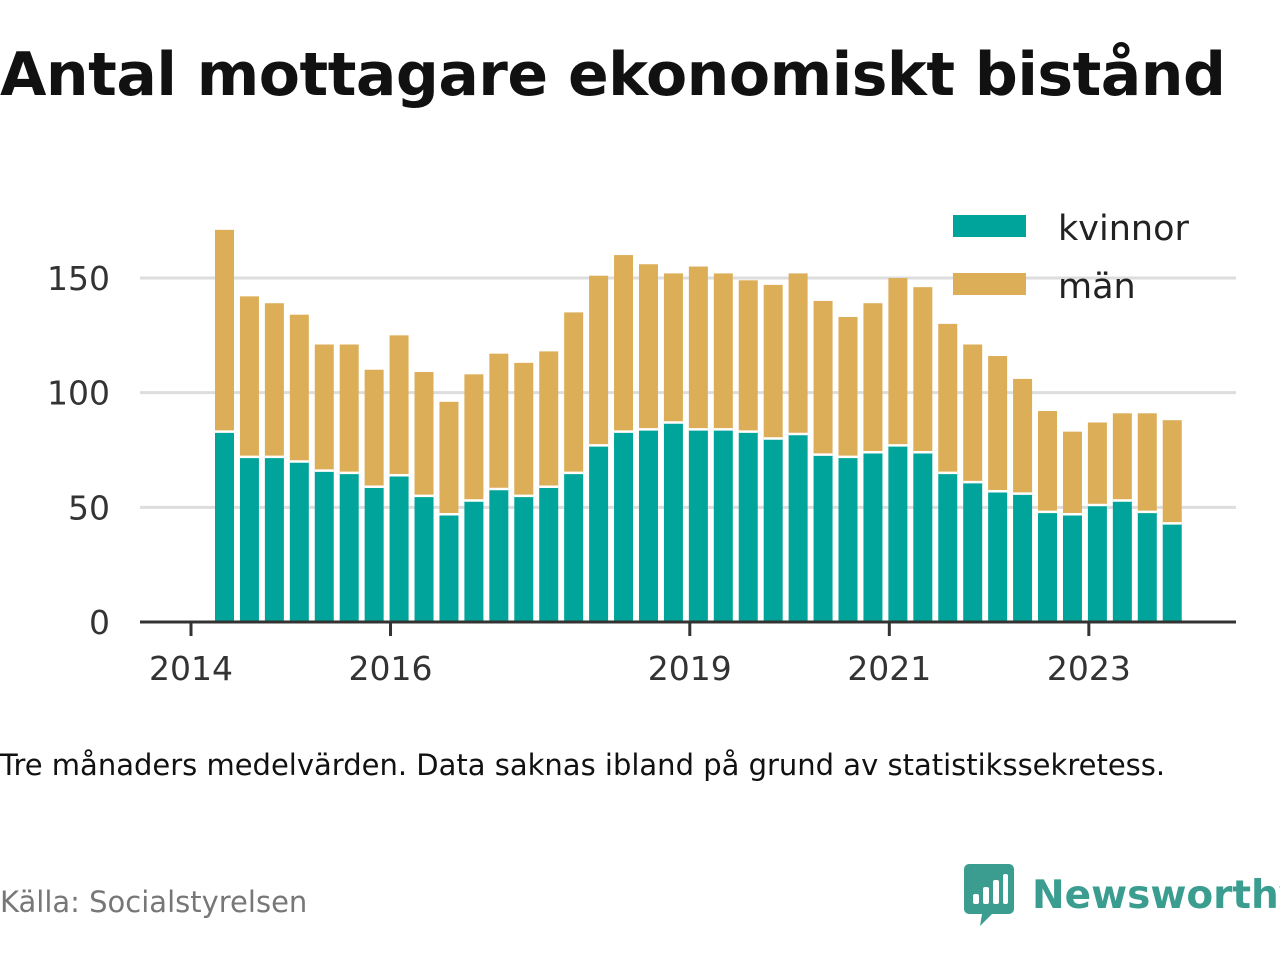 The height and width of the screenshot is (960, 1280). Describe the element at coordinates (1156, 895) in the screenshot. I see `brand-name: Newsworthy` at that location.